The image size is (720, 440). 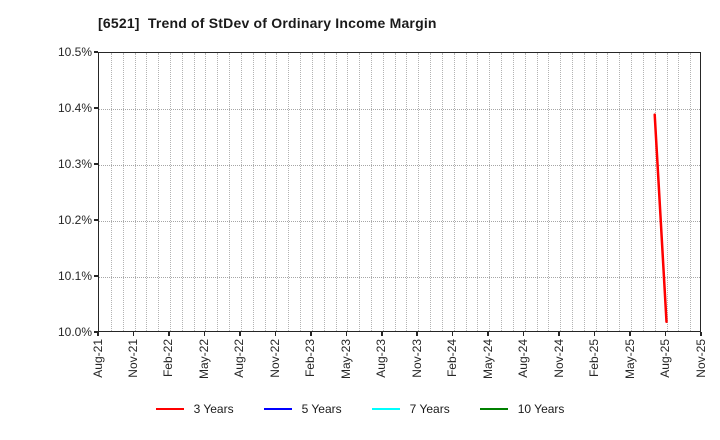 What do you see at coordinates (700, 358) in the screenshot?
I see `x-tick-label: Nov-25` at bounding box center [700, 358].